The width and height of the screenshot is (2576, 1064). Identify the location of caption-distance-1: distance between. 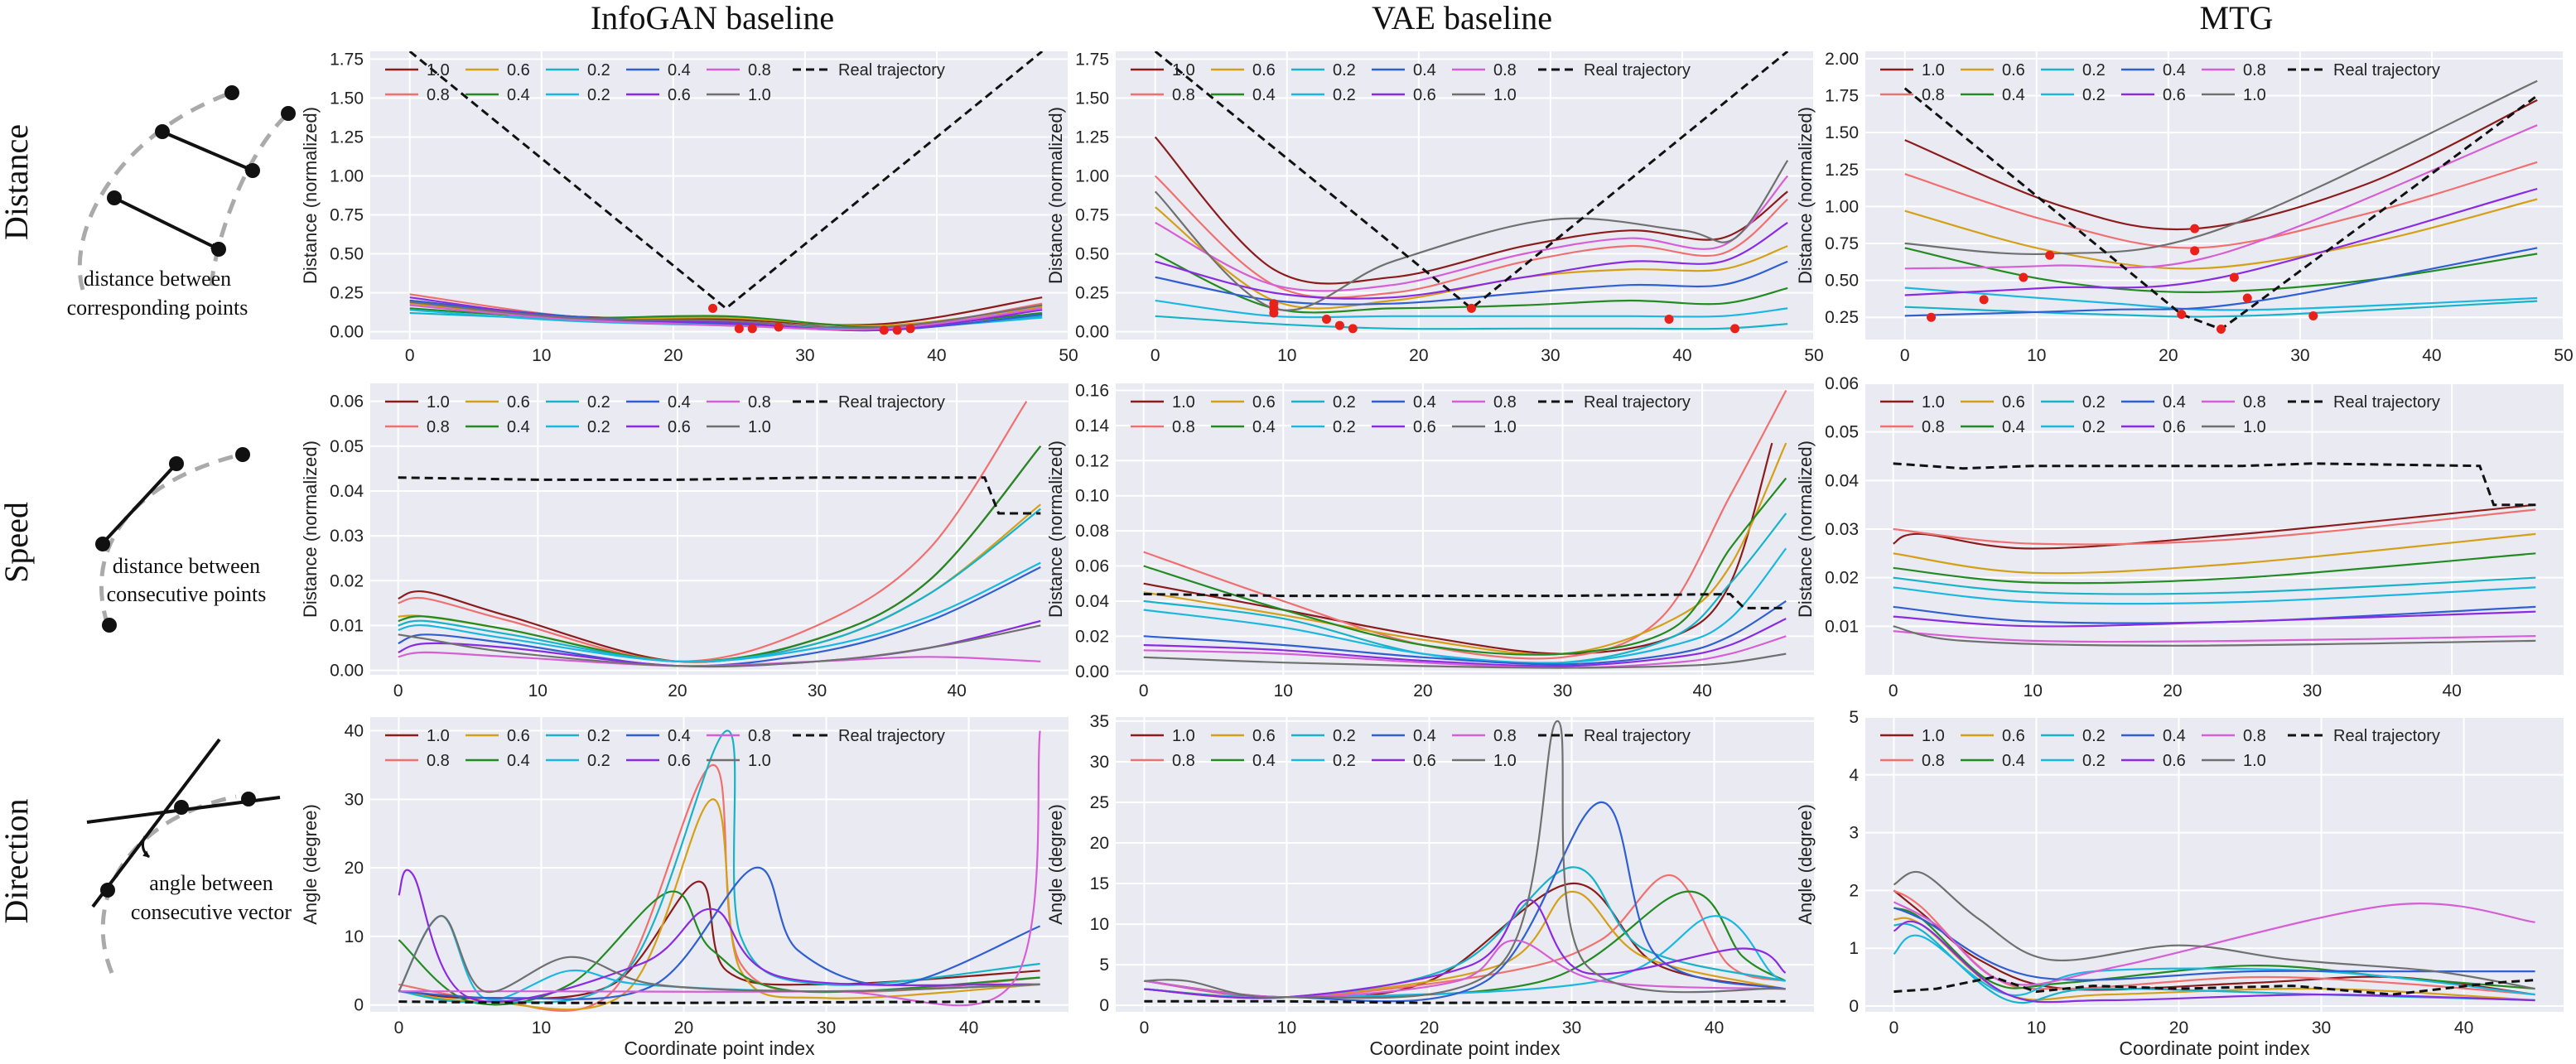
(157, 279).